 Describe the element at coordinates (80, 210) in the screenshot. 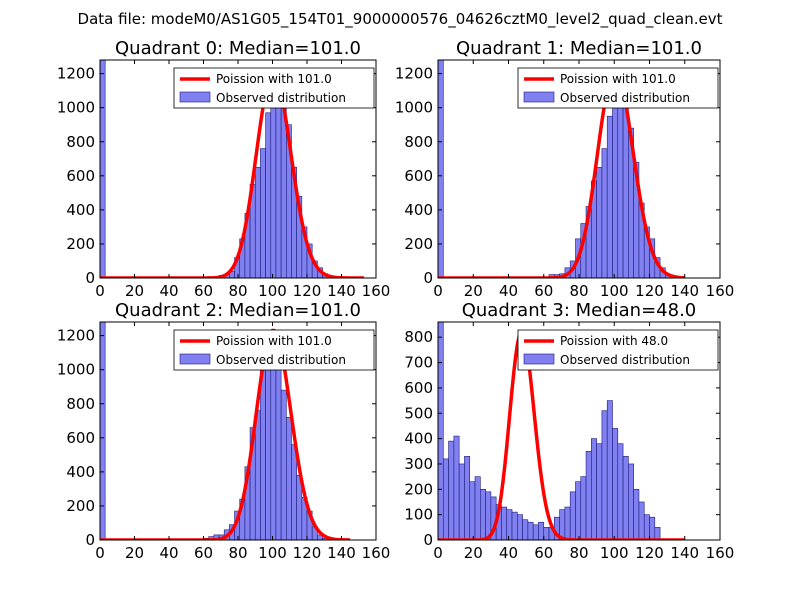

I see `y-tick-label: 400` at that location.